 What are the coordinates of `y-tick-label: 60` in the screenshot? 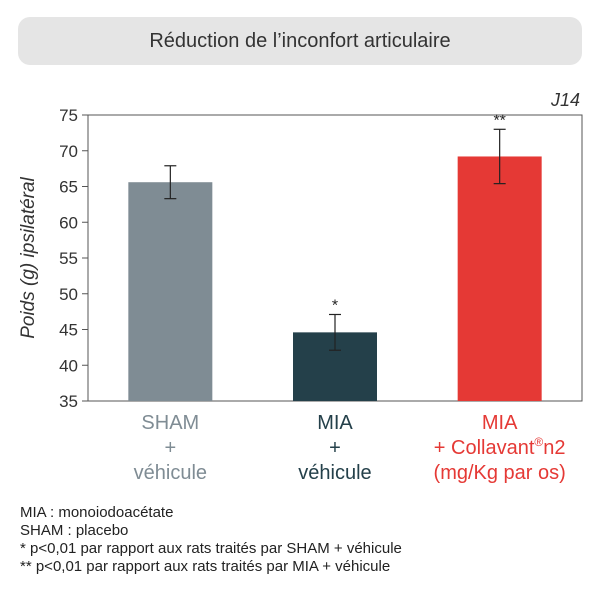 It's located at (68, 222).